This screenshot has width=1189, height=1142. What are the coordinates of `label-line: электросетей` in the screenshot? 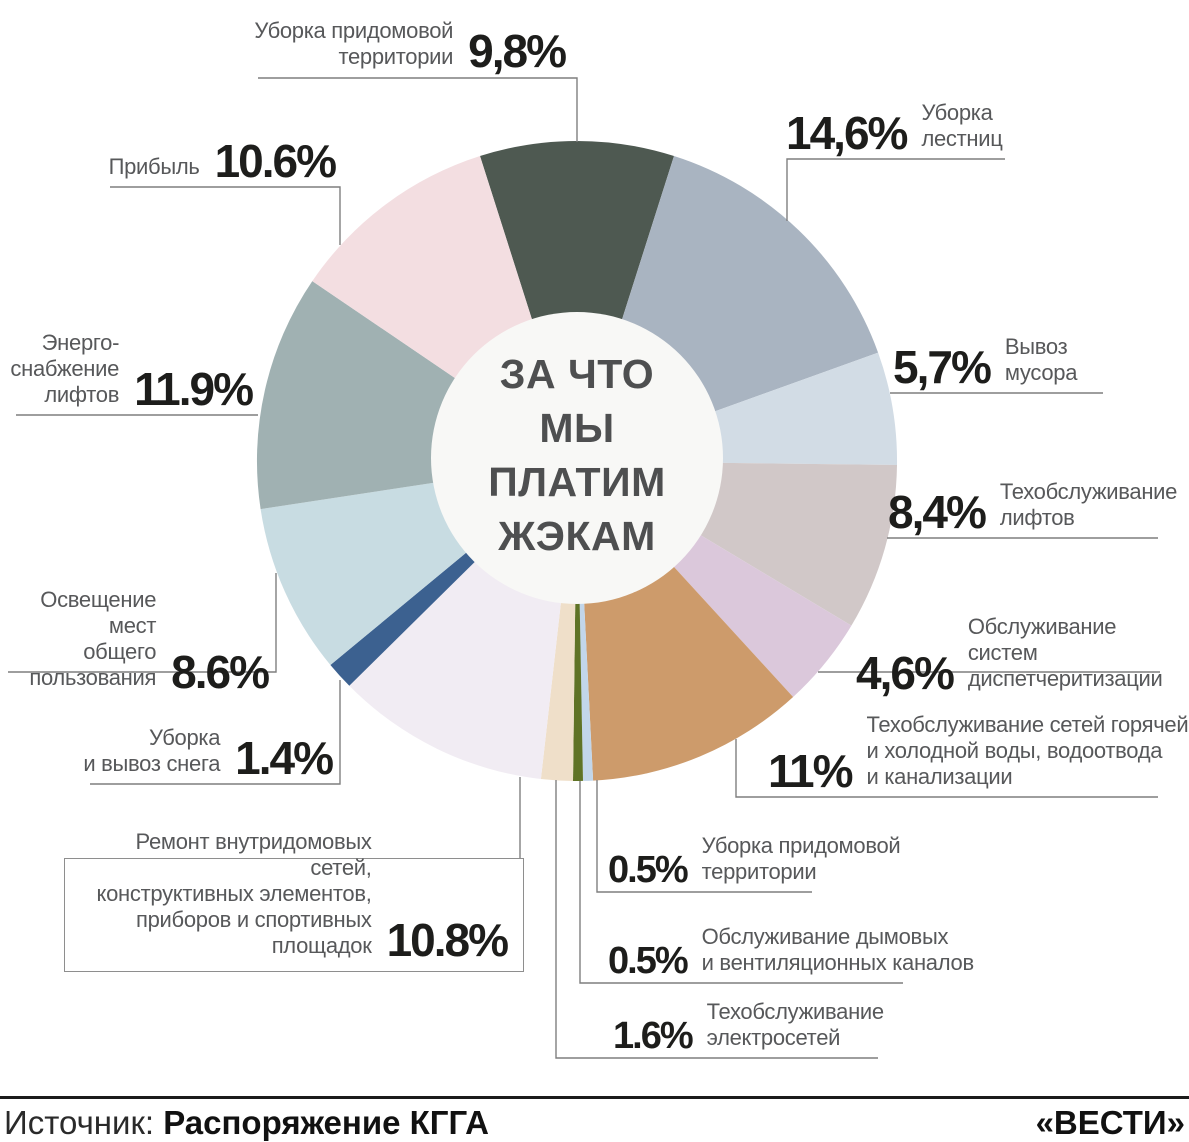 It's located at (773, 1037).